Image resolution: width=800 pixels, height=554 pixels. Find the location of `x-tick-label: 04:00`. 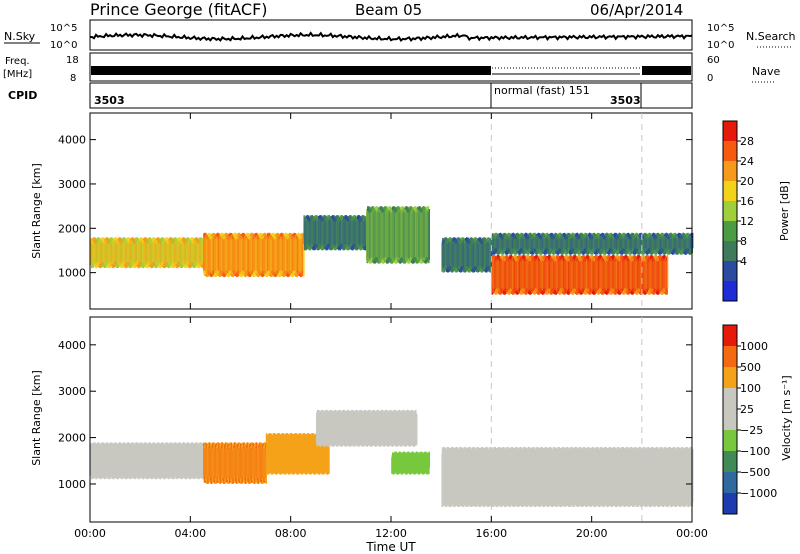

x-tick-label: 04:00 is located at coordinates (190, 533).